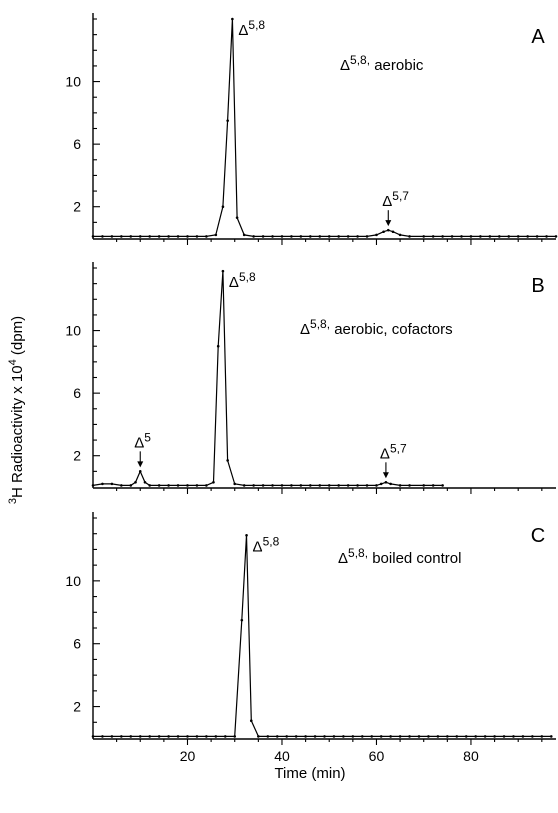  What do you see at coordinates (142, 440) in the screenshot?
I see `peak-label-5: Δ5` at bounding box center [142, 440].